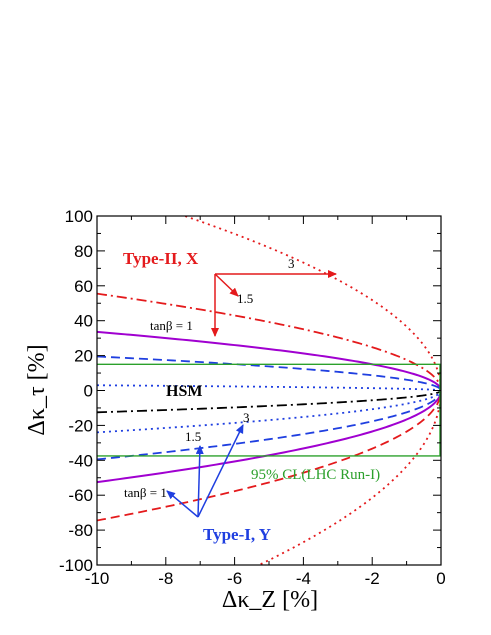  Describe the element at coordinates (199, 481) in the screenshot. I see `type1-arrow-to-1p5` at that location.